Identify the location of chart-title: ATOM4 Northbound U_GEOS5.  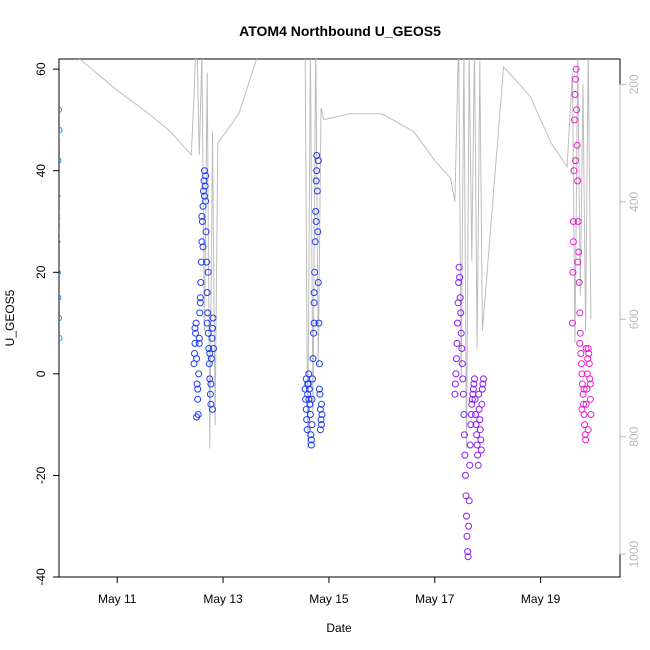
(340, 31).